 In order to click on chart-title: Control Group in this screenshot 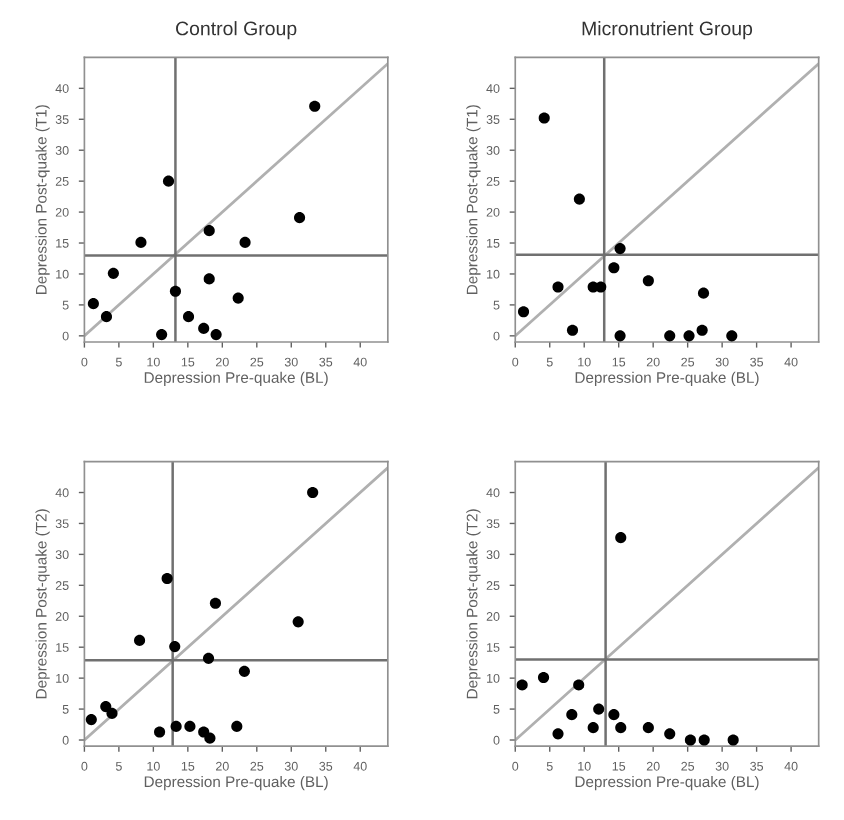, I will do `click(236, 30)`.